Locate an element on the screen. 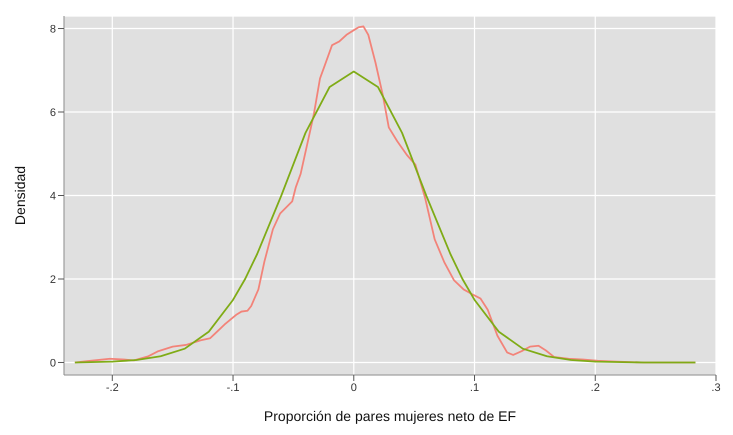  x-tick-label: .2 is located at coordinates (595, 388).